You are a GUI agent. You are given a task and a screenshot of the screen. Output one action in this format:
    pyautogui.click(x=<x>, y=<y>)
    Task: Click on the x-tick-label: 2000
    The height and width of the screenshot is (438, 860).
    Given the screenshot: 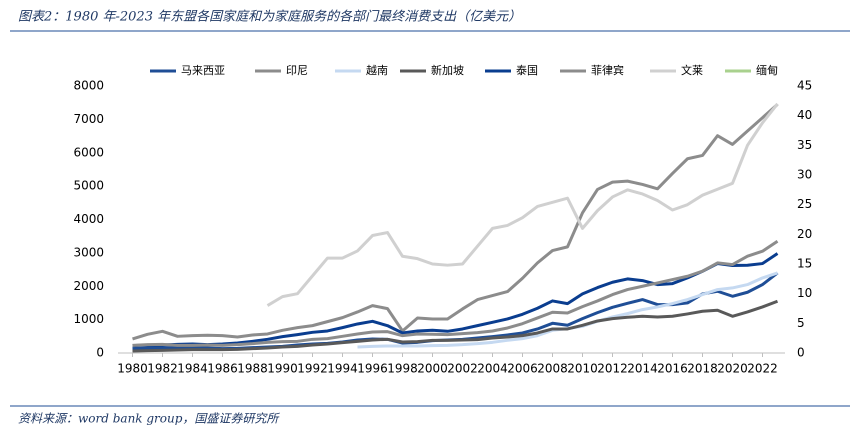 What is the action you would take?
    pyautogui.click(x=432, y=369)
    